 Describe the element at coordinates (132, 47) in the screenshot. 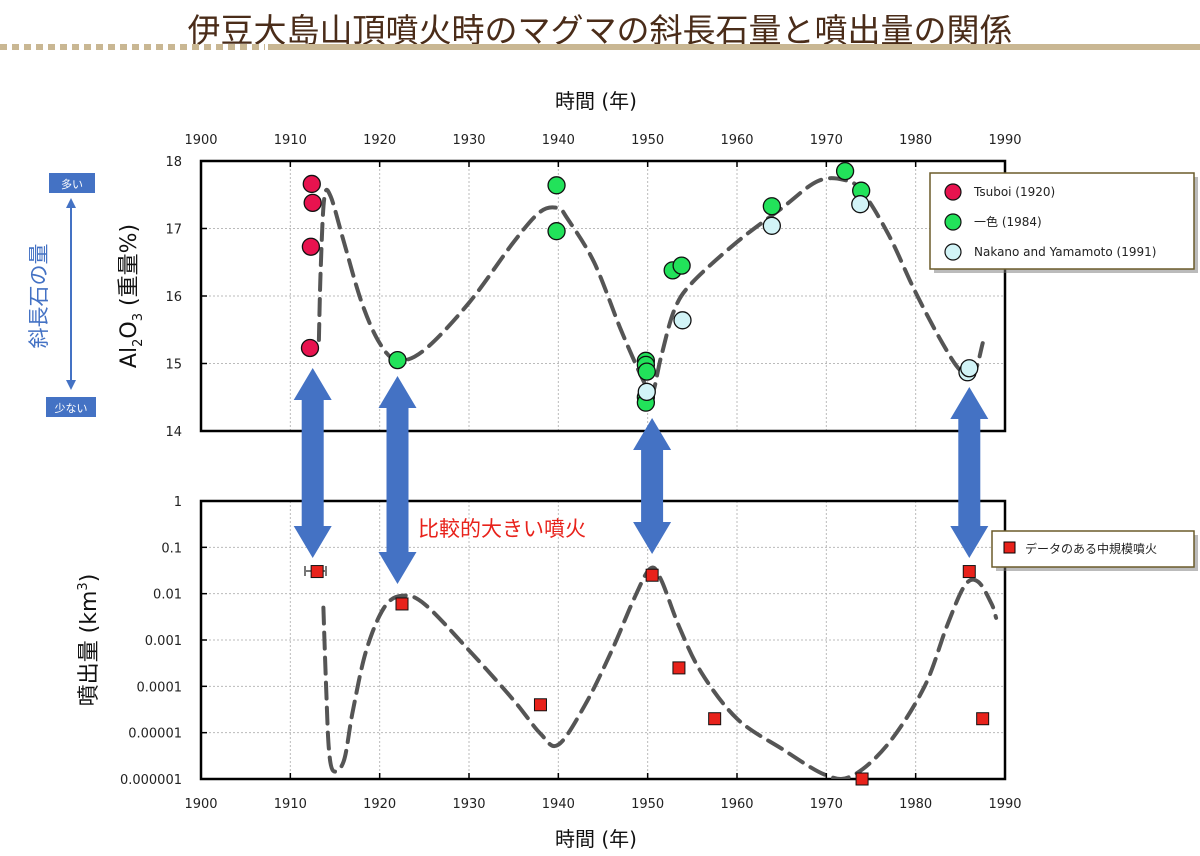

I see `title-rule-dots` at that location.